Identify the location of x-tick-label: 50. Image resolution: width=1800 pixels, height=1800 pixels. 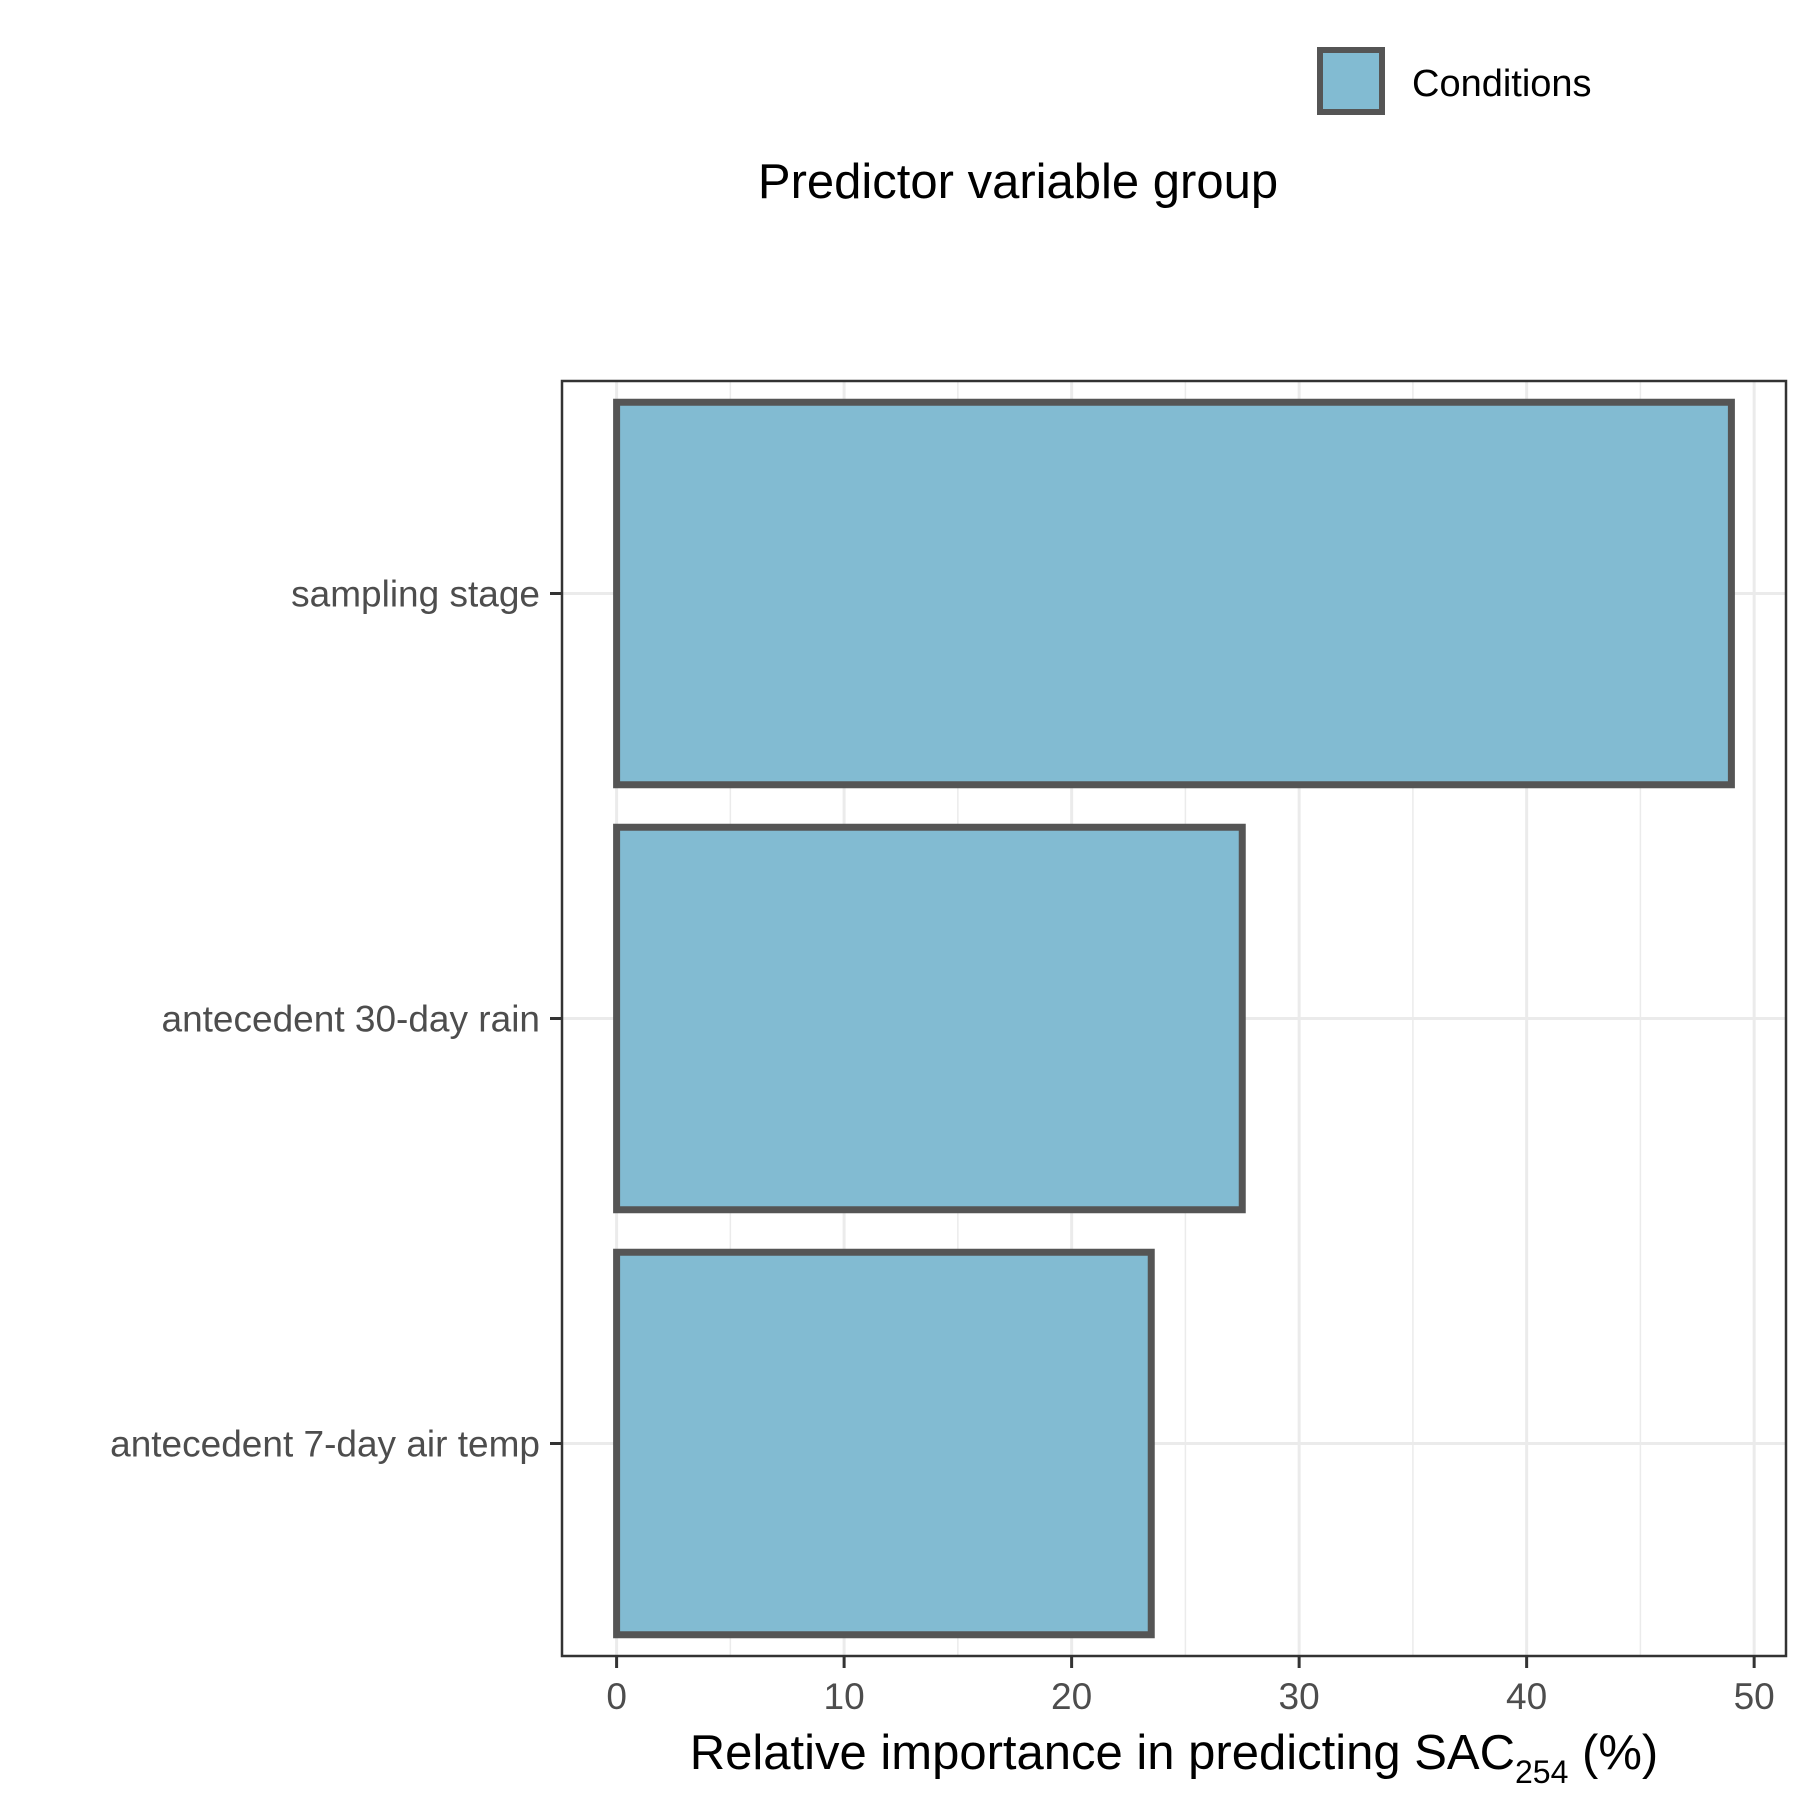
(1754, 1696).